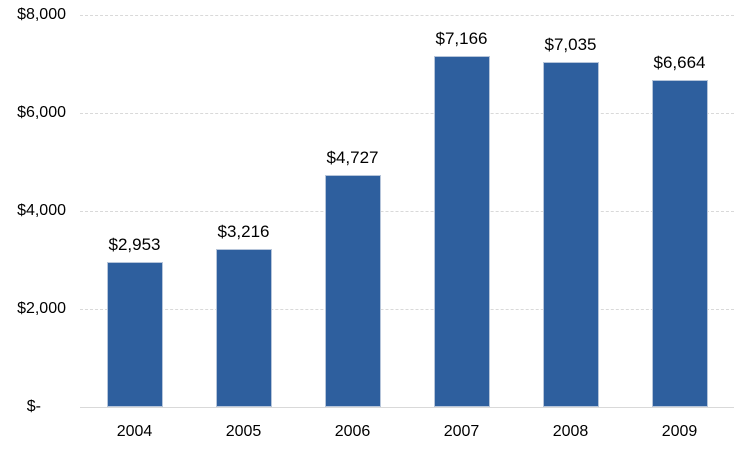  I want to click on x-axis-tick-label: 2004, so click(134, 431).